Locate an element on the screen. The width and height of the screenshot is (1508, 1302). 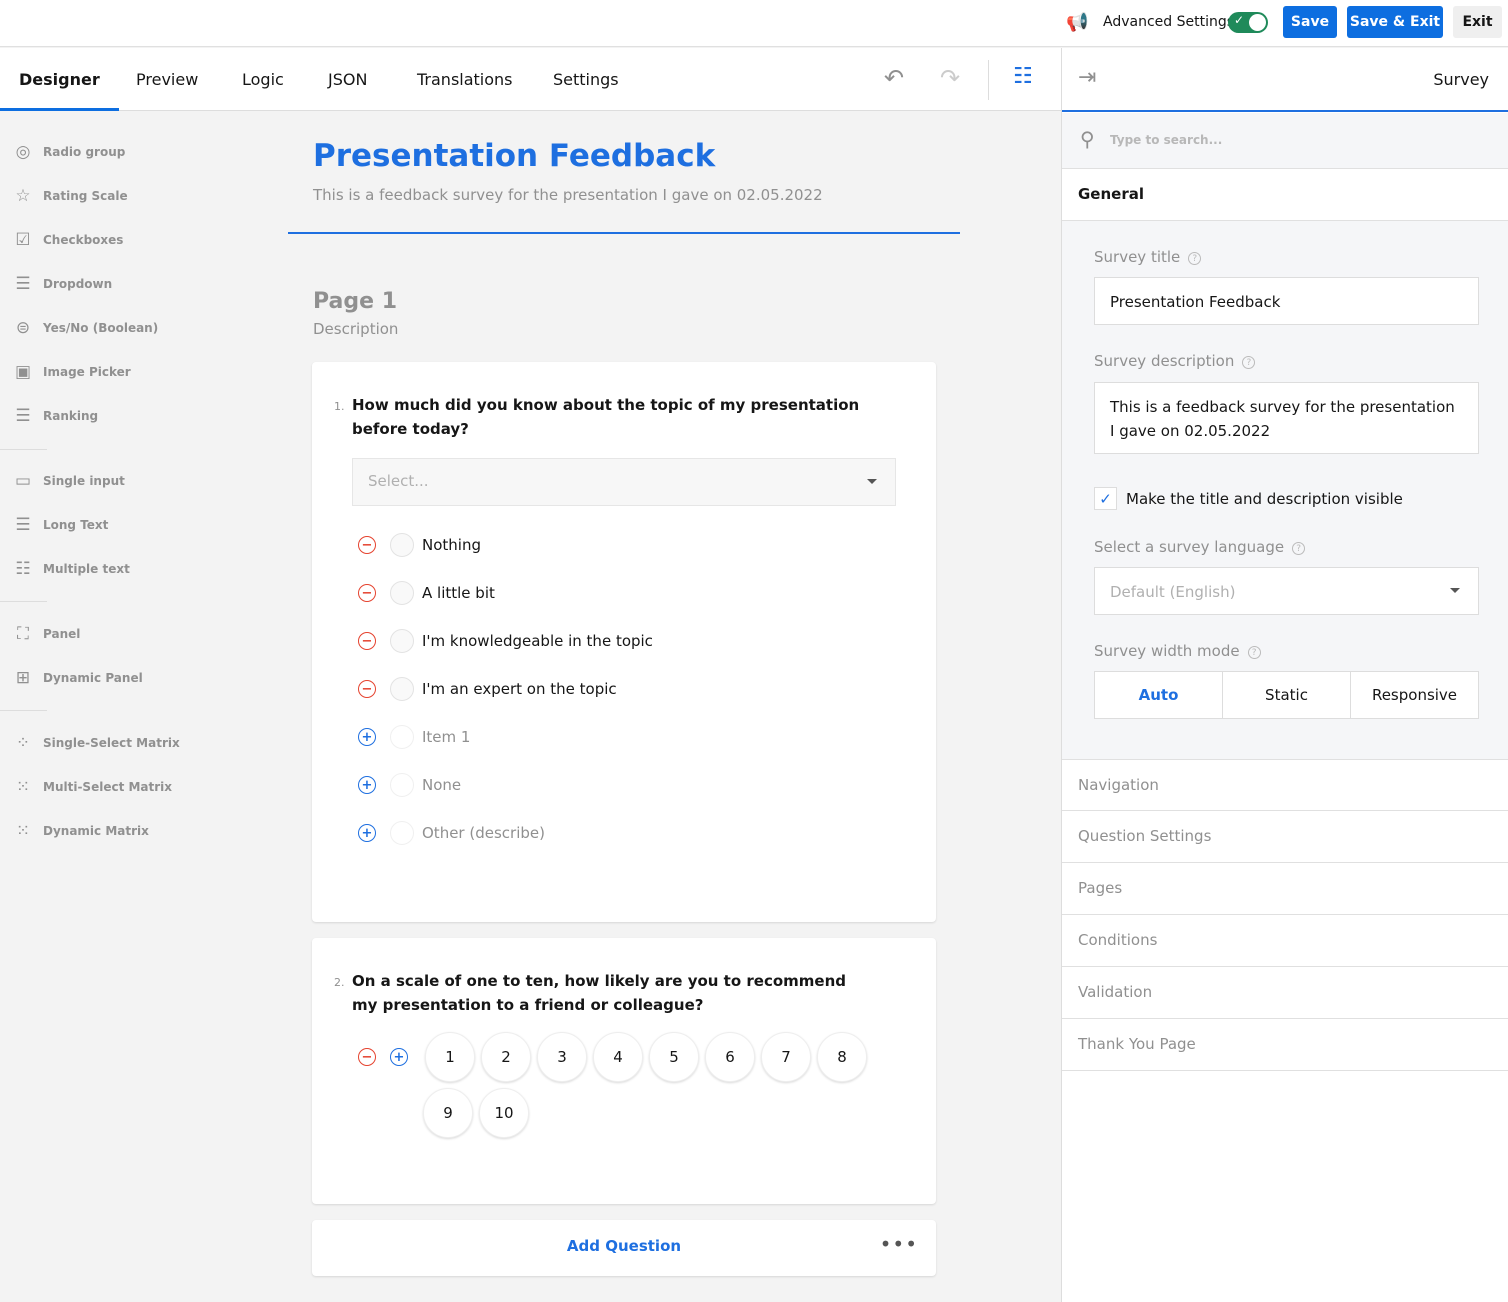
multiple-text-icon: ☷ is located at coordinates (23, 569).